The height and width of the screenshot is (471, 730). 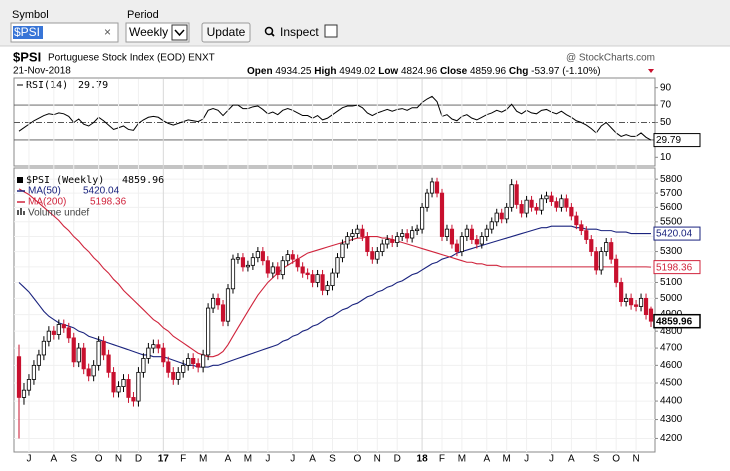 I want to click on x-tick-label: S, so click(x=596, y=459).